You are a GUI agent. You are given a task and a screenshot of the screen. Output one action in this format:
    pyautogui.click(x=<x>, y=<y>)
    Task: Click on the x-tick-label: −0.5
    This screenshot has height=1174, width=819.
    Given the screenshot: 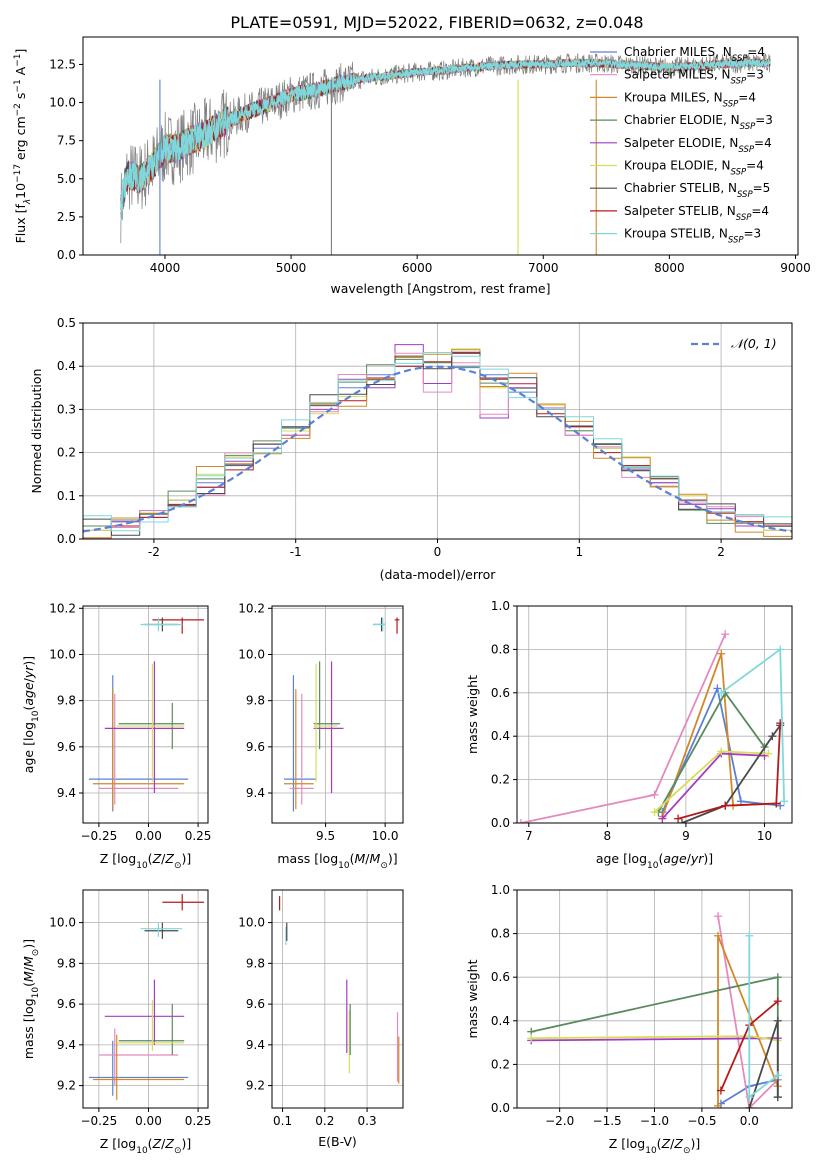 What is the action you would take?
    pyautogui.click(x=701, y=1121)
    